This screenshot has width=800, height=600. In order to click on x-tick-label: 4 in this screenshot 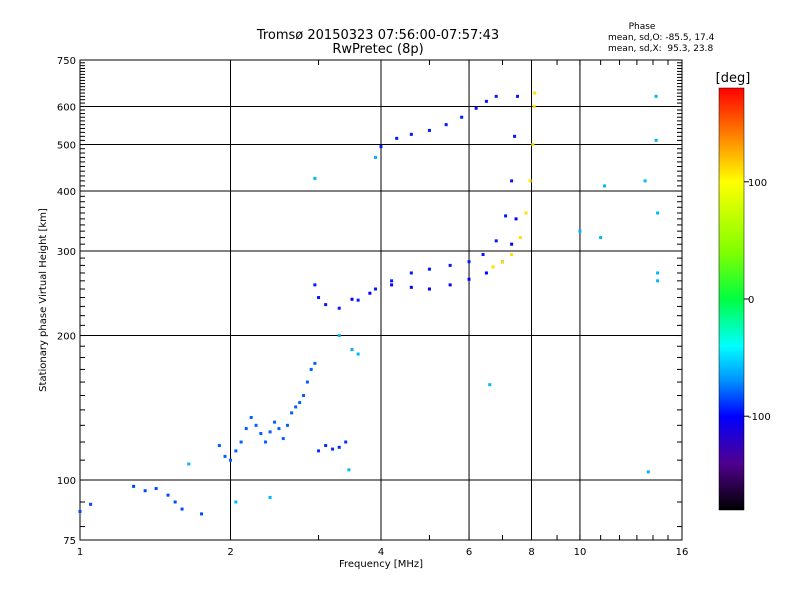, I will do `click(381, 552)`.